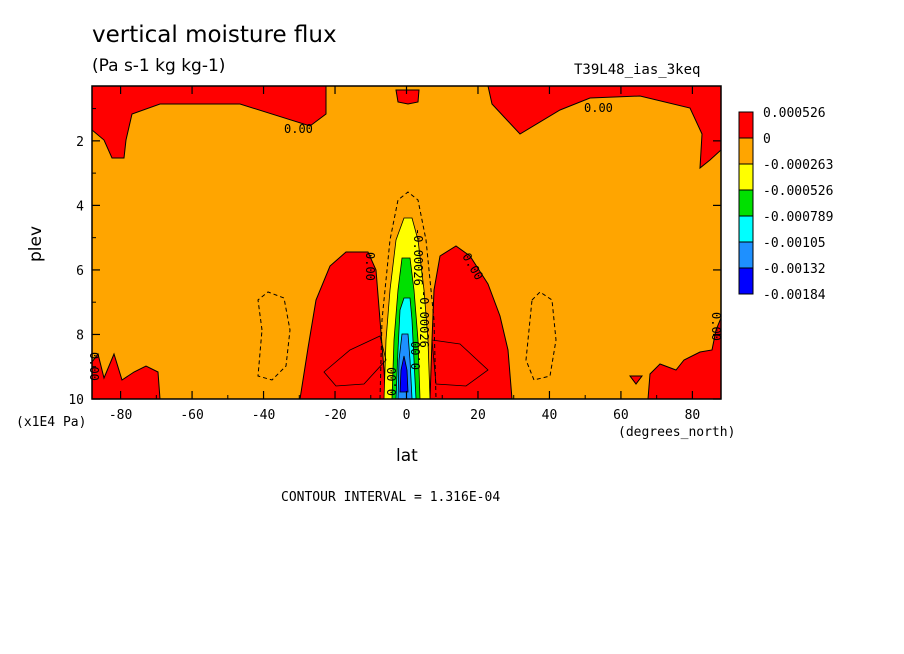  I want to click on chart-units: (Pa s-1 kg kg-1), so click(159, 66).